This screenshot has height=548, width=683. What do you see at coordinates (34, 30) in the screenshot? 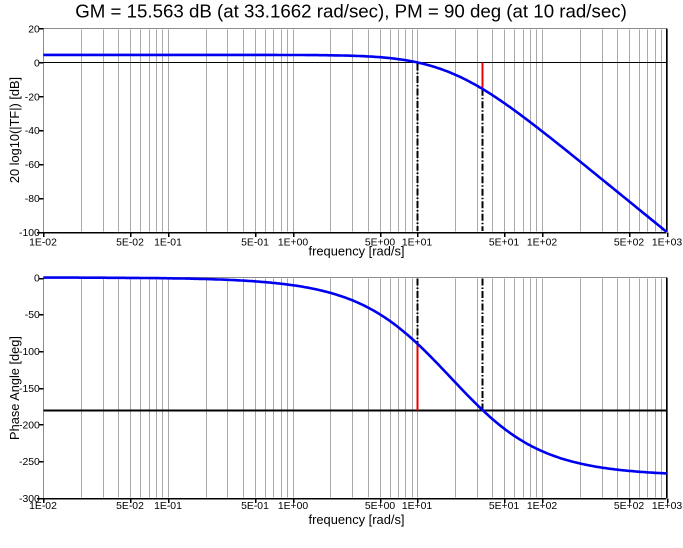
I see `svg-text: 20` at bounding box center [34, 30].